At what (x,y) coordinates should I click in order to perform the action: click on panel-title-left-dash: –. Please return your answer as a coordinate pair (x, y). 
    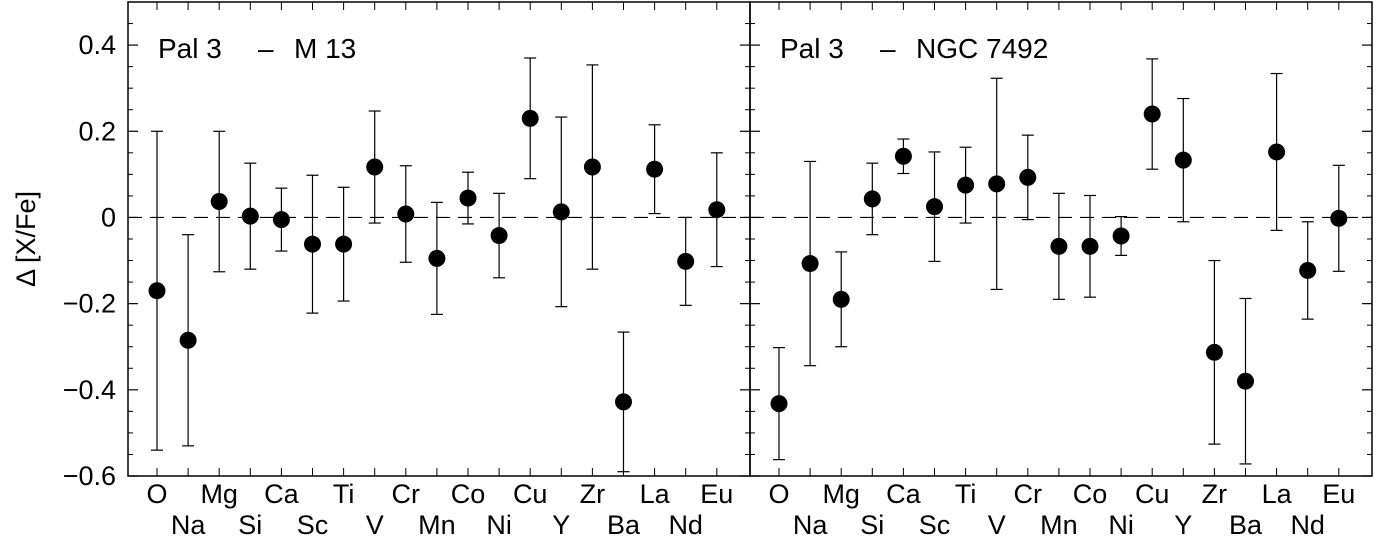
    Looking at the image, I should click on (266, 48).